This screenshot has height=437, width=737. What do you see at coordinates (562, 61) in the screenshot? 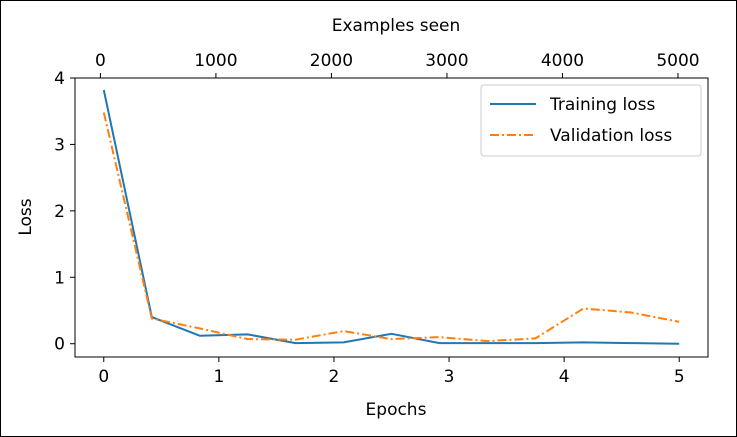
I see `secondary-x-tick-label: 4000` at bounding box center [562, 61].